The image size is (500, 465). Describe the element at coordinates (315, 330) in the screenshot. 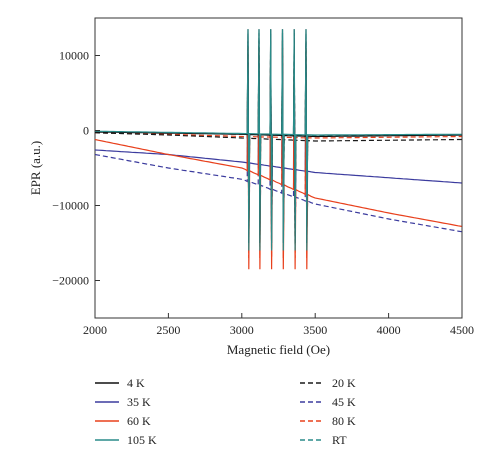

I see `x-tick-label: 3500` at that location.